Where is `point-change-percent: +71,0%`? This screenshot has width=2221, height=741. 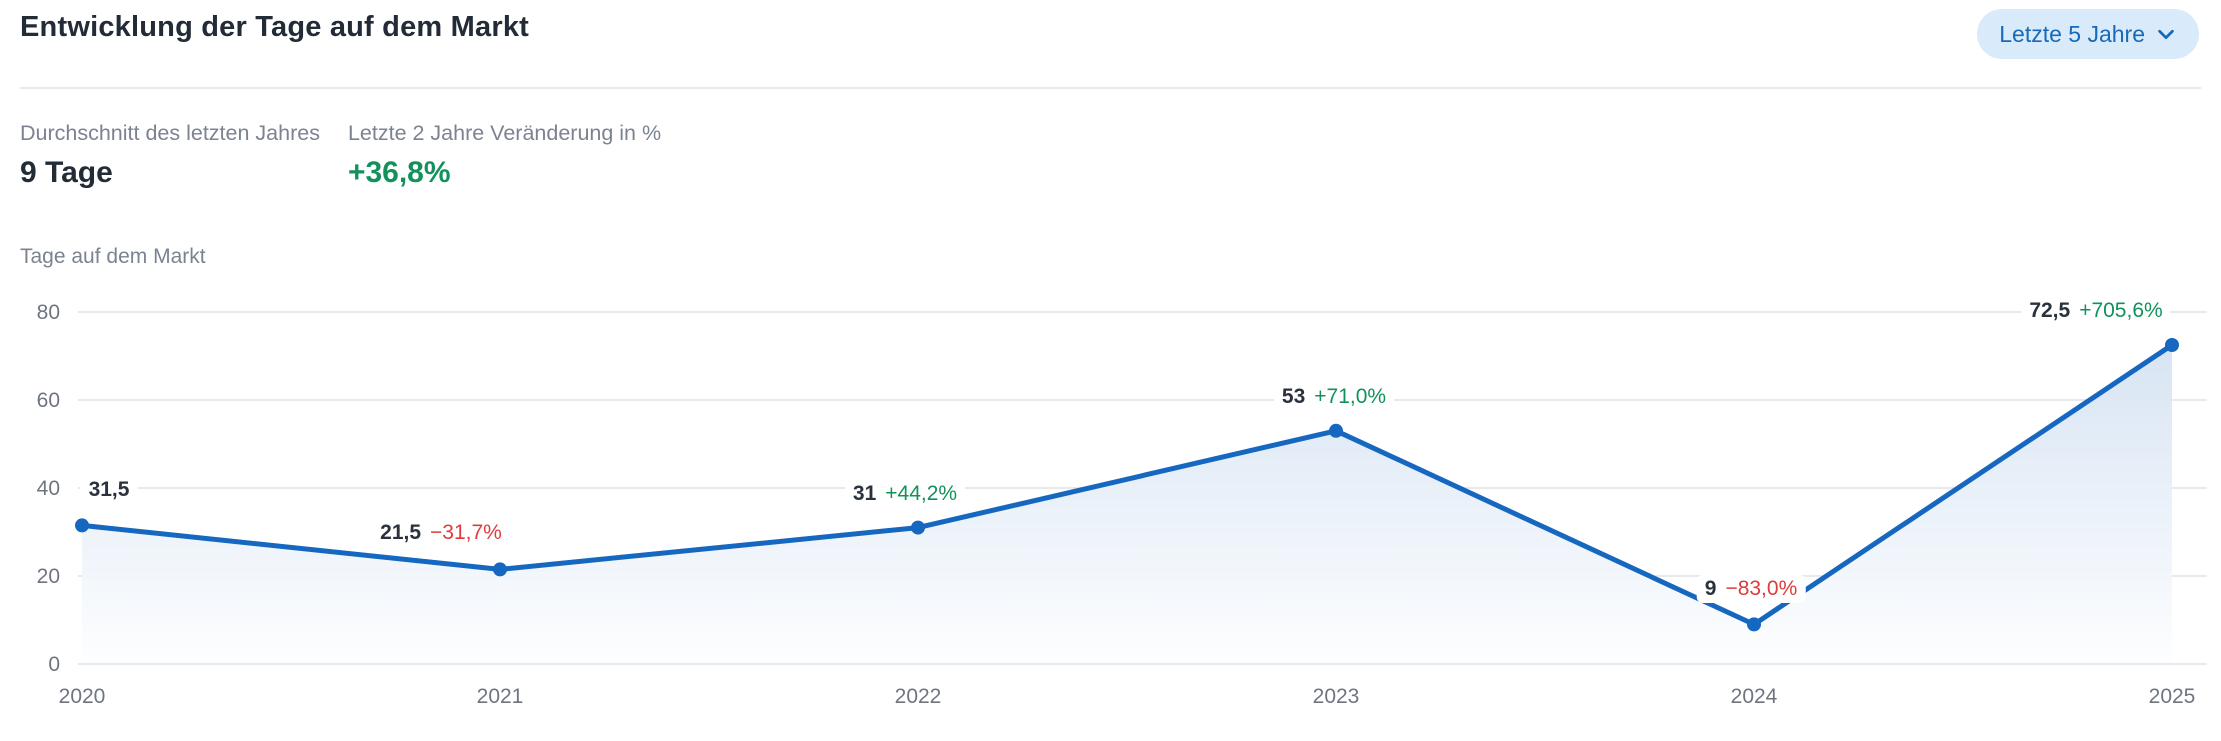 point-change-percent: +71,0% is located at coordinates (1350, 396).